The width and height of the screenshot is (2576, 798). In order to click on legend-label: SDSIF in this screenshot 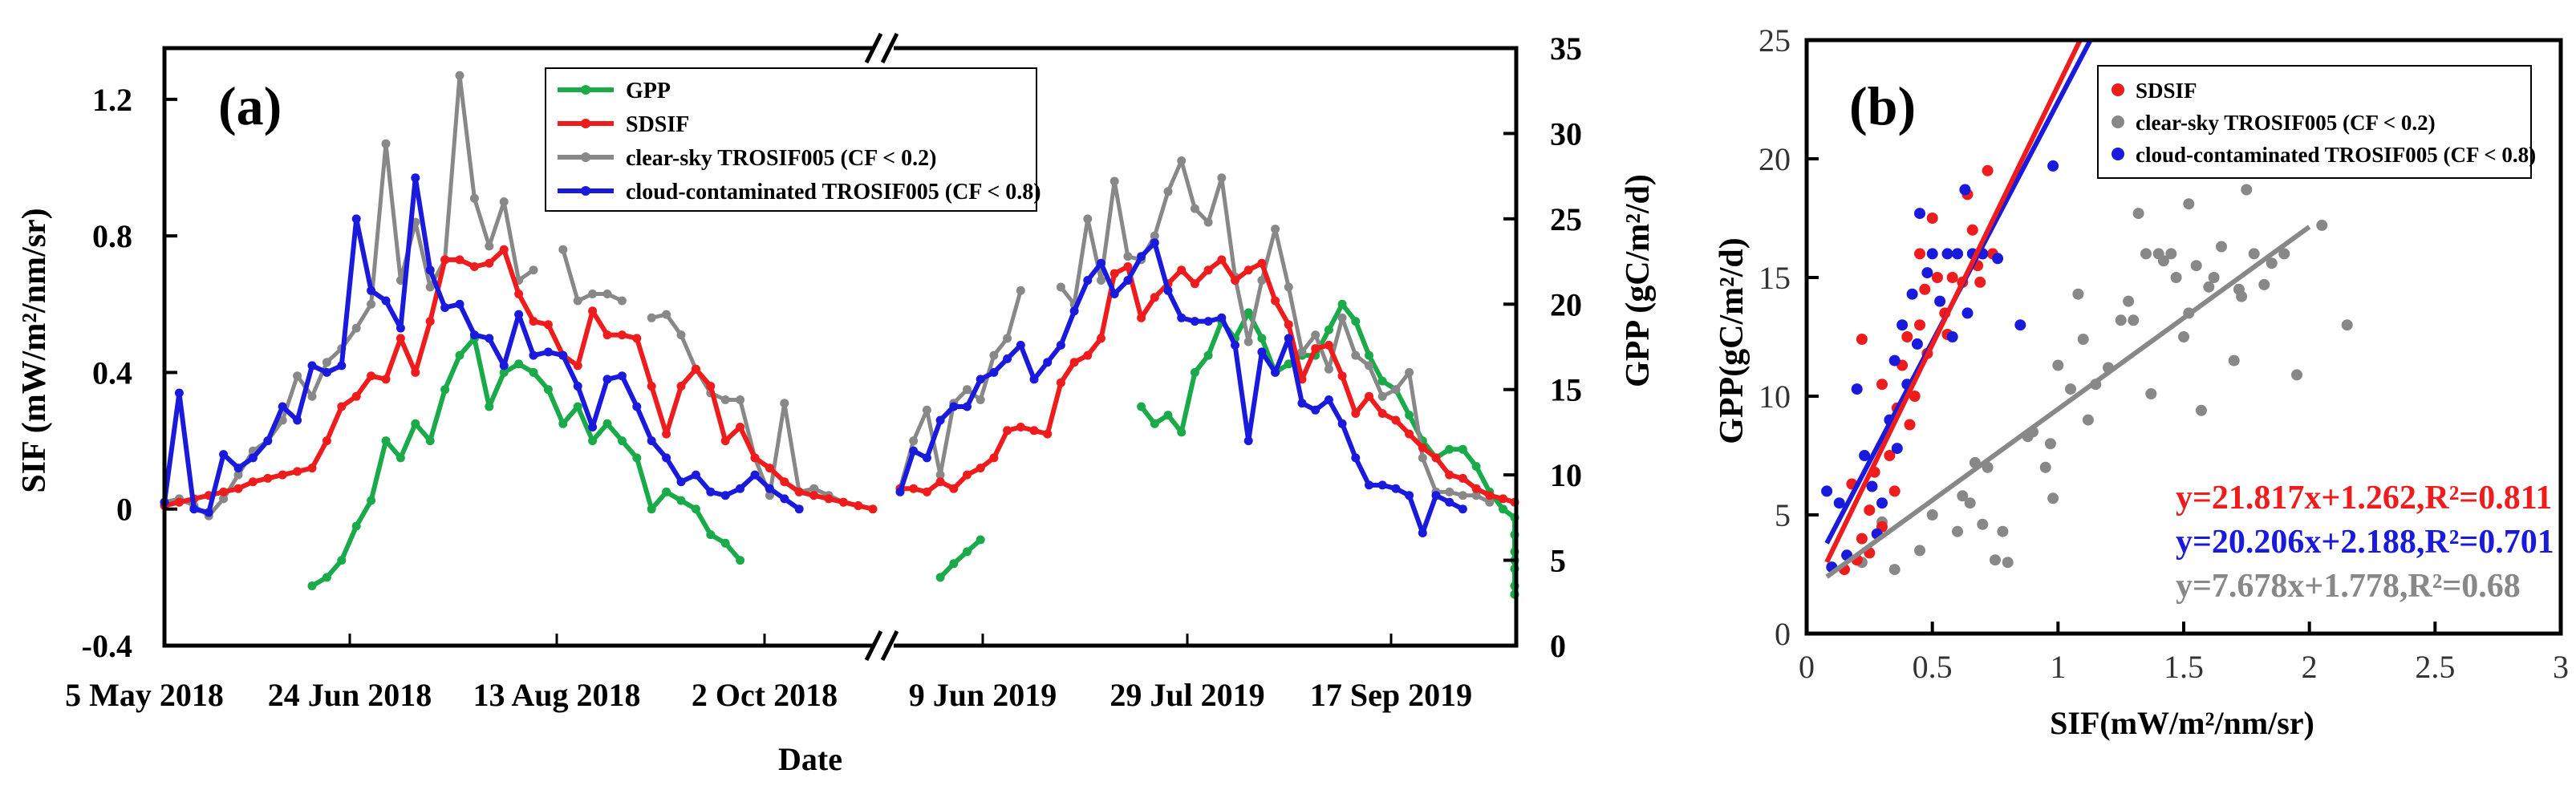, I will do `click(657, 125)`.